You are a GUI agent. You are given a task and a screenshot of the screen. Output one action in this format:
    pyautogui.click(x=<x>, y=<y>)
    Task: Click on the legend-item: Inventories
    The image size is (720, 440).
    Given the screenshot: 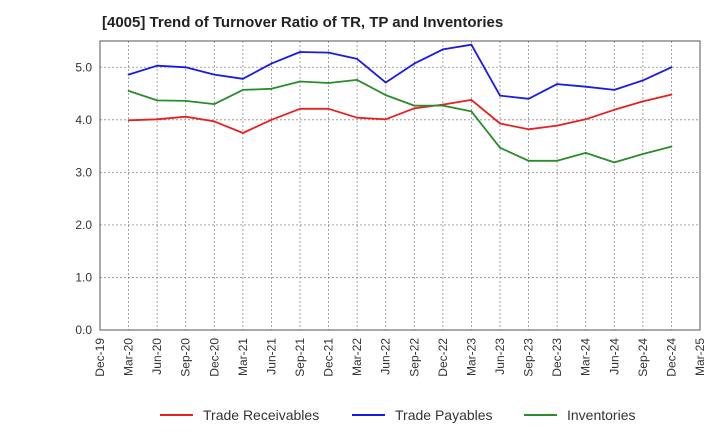 What is the action you would take?
    pyautogui.click(x=579, y=415)
    